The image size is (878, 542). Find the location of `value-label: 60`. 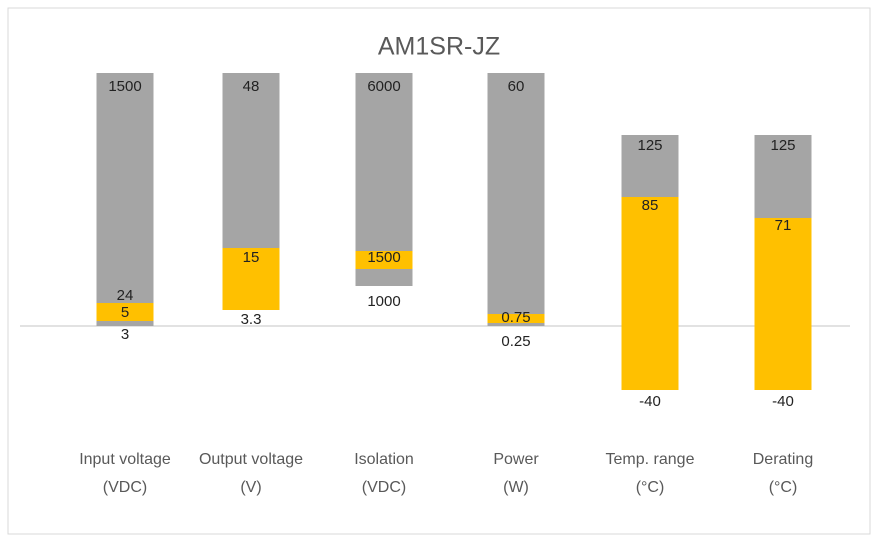

value-label: 60 is located at coordinates (516, 86).